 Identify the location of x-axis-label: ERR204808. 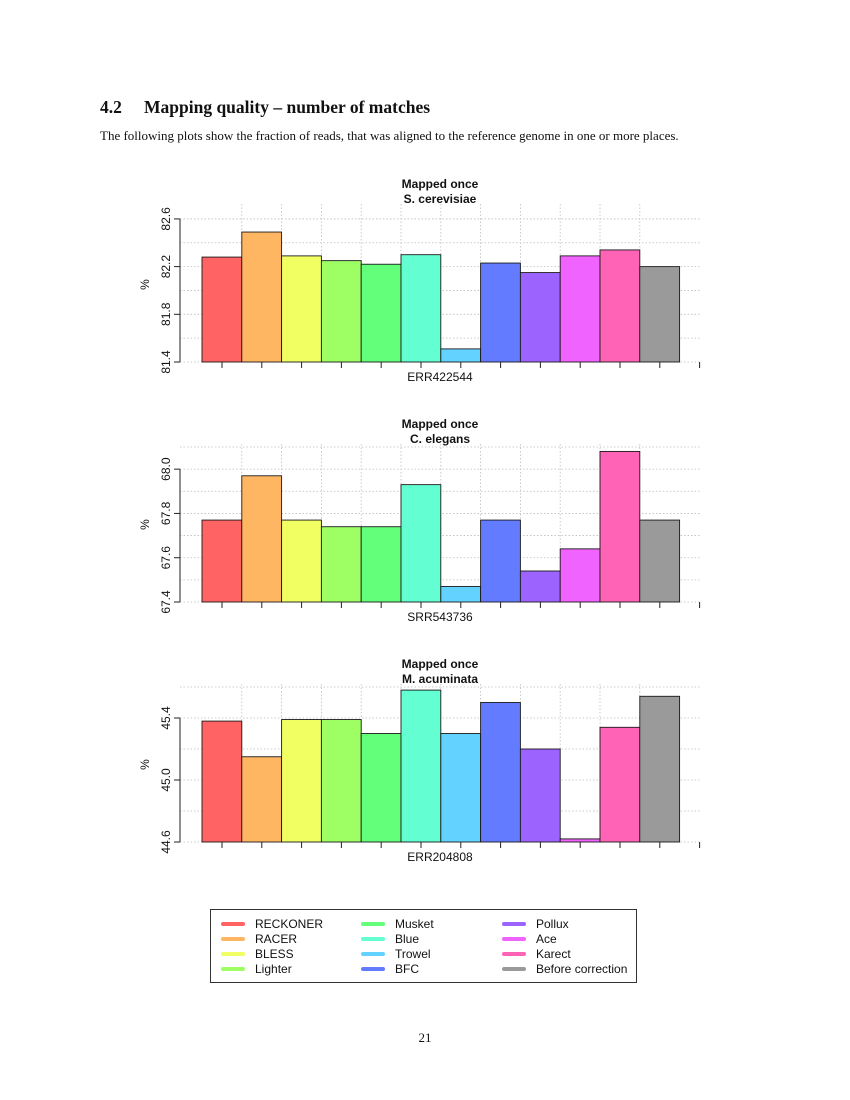
(440, 857).